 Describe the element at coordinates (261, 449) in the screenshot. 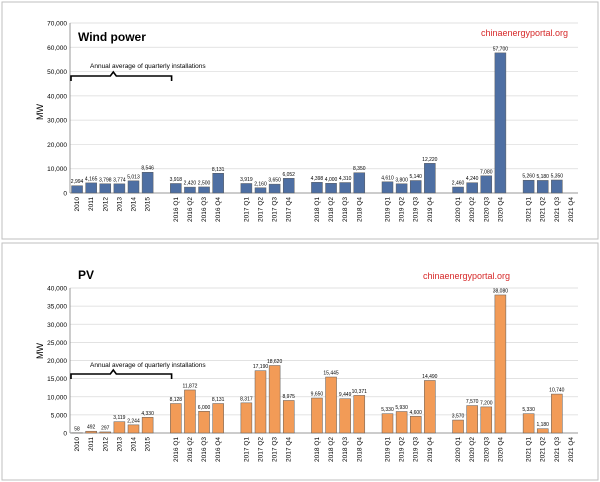

I see `x-tick-label: 2017 Q2` at that location.